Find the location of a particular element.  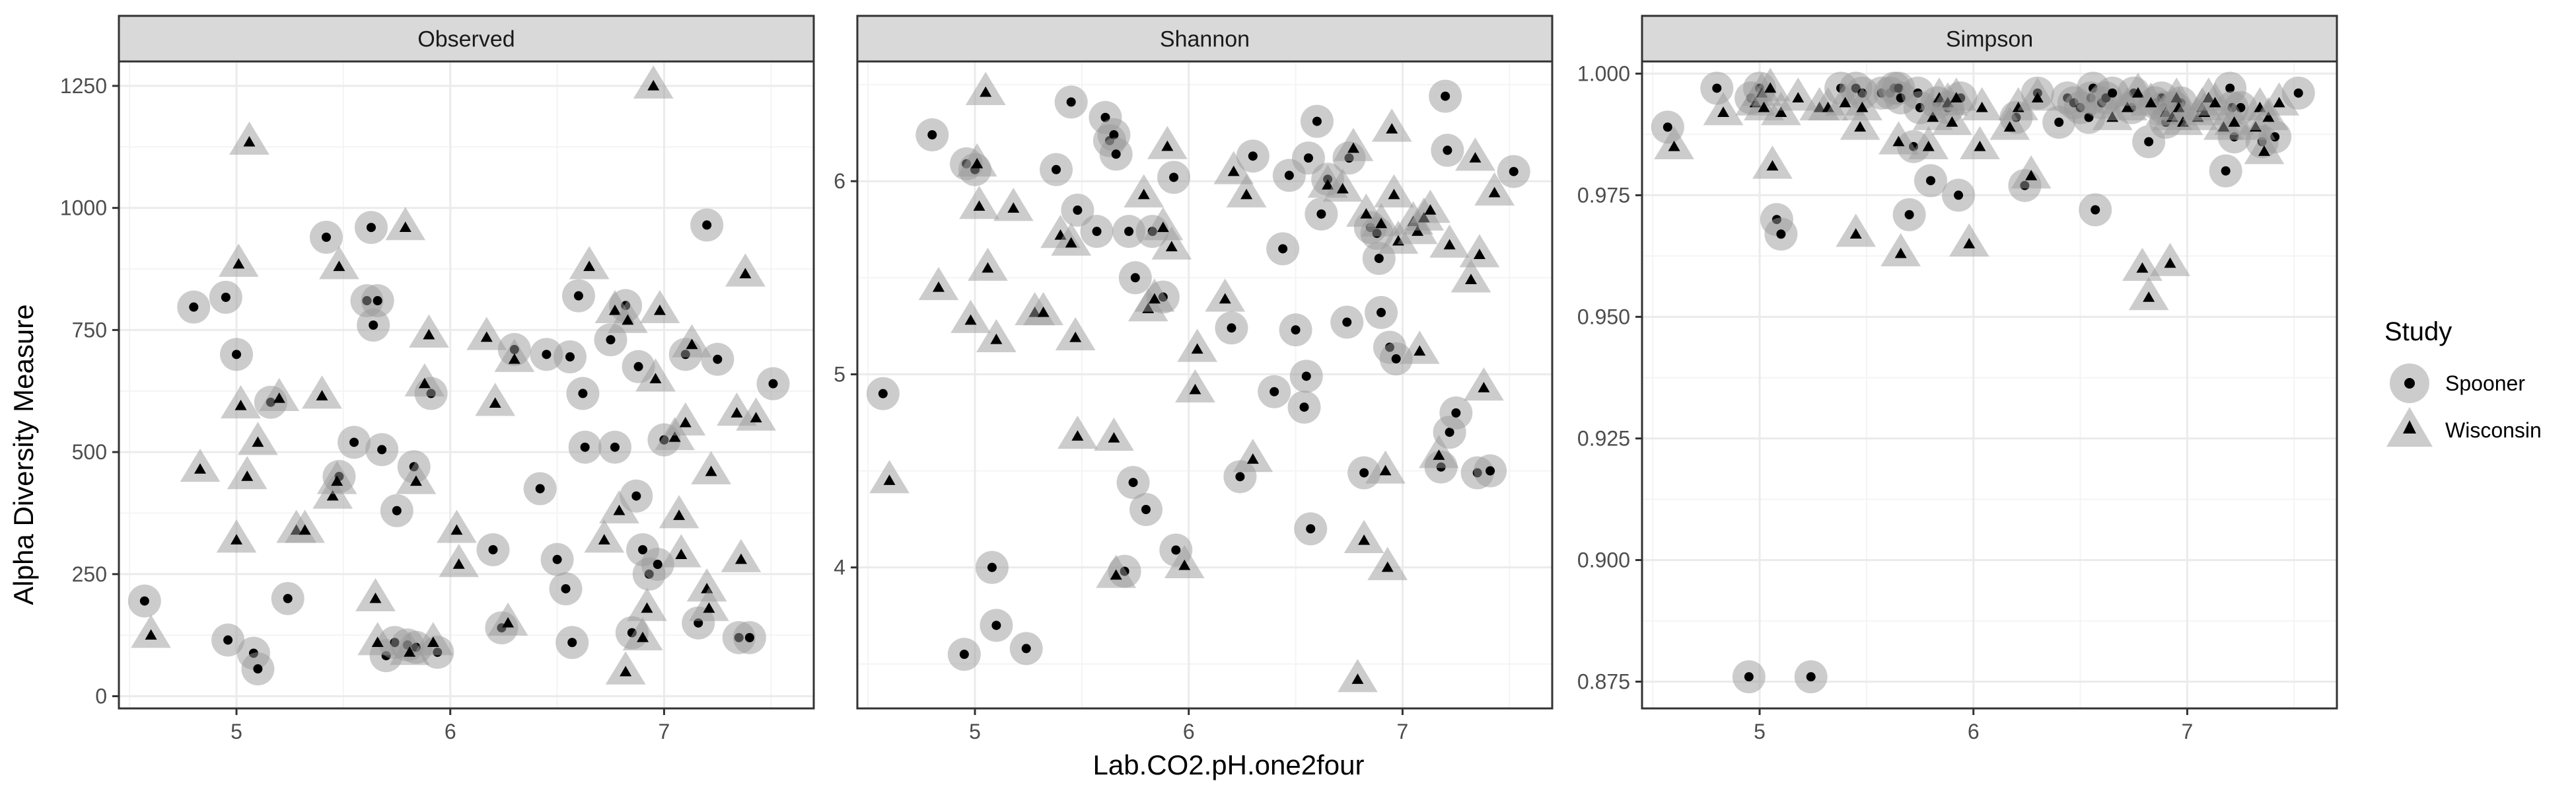

facet-strip-simpson is located at coordinates (1990, 39).